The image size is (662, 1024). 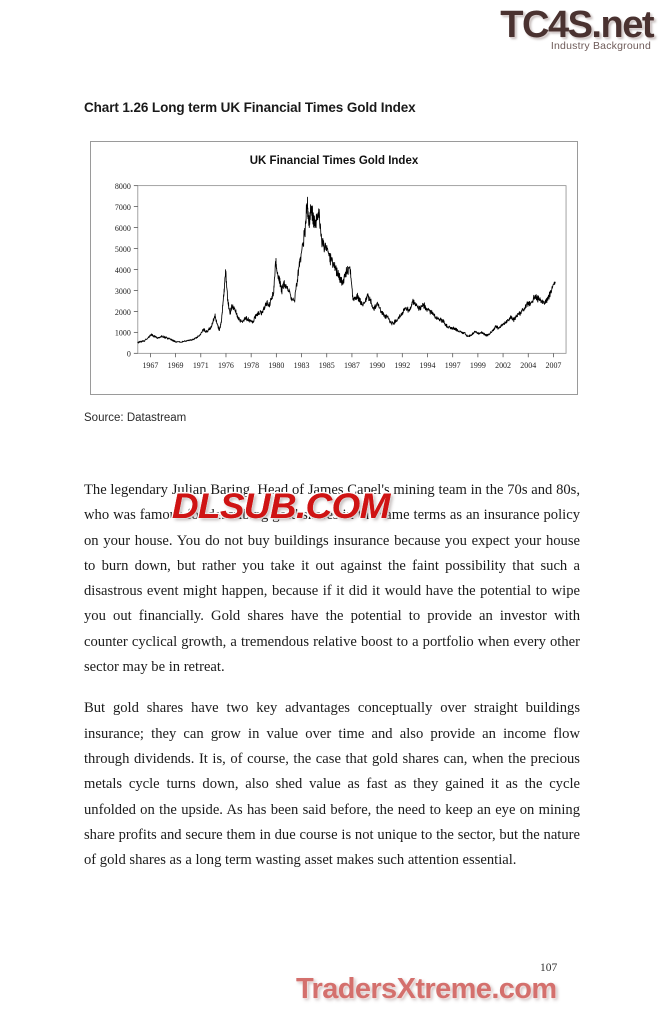 What do you see at coordinates (123, 228) in the screenshot?
I see `svg-text: 6000` at bounding box center [123, 228].